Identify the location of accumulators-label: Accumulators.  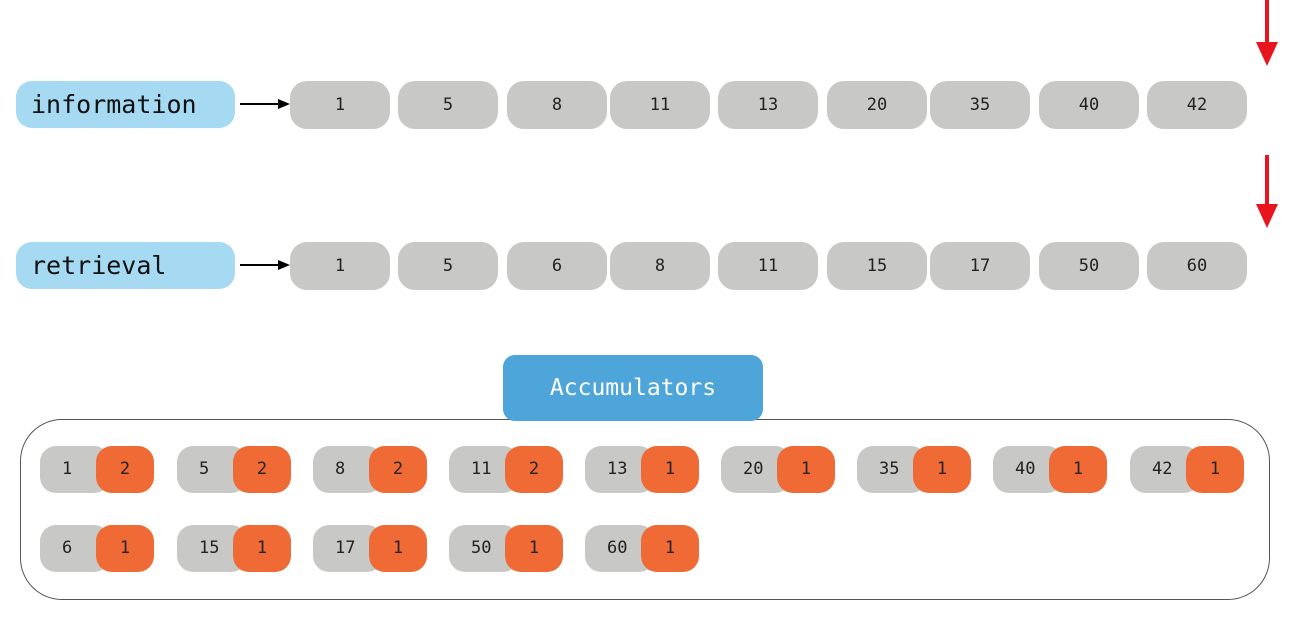
(633, 388).